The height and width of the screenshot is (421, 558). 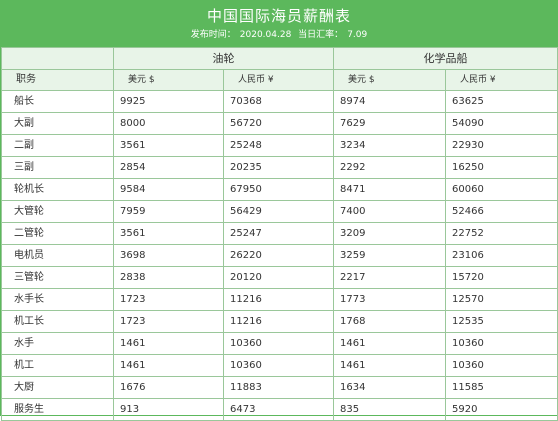 What do you see at coordinates (168, 189) in the screenshot?
I see `tanker-usd-cell: 9584` at bounding box center [168, 189].